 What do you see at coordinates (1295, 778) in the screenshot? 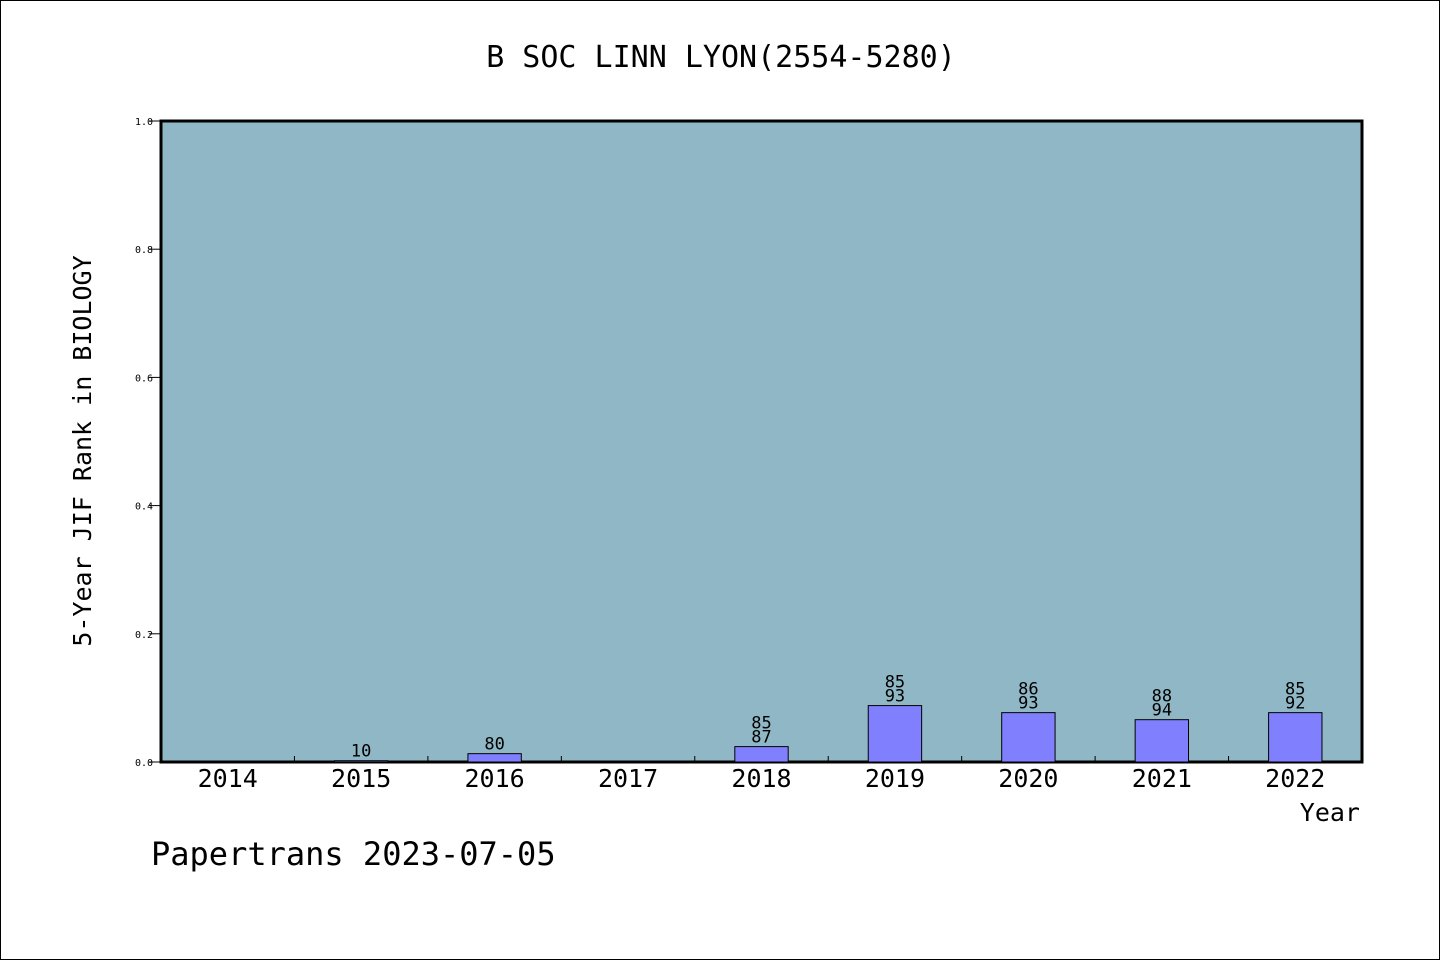
I see `x-tick-label: 2022` at bounding box center [1295, 778].